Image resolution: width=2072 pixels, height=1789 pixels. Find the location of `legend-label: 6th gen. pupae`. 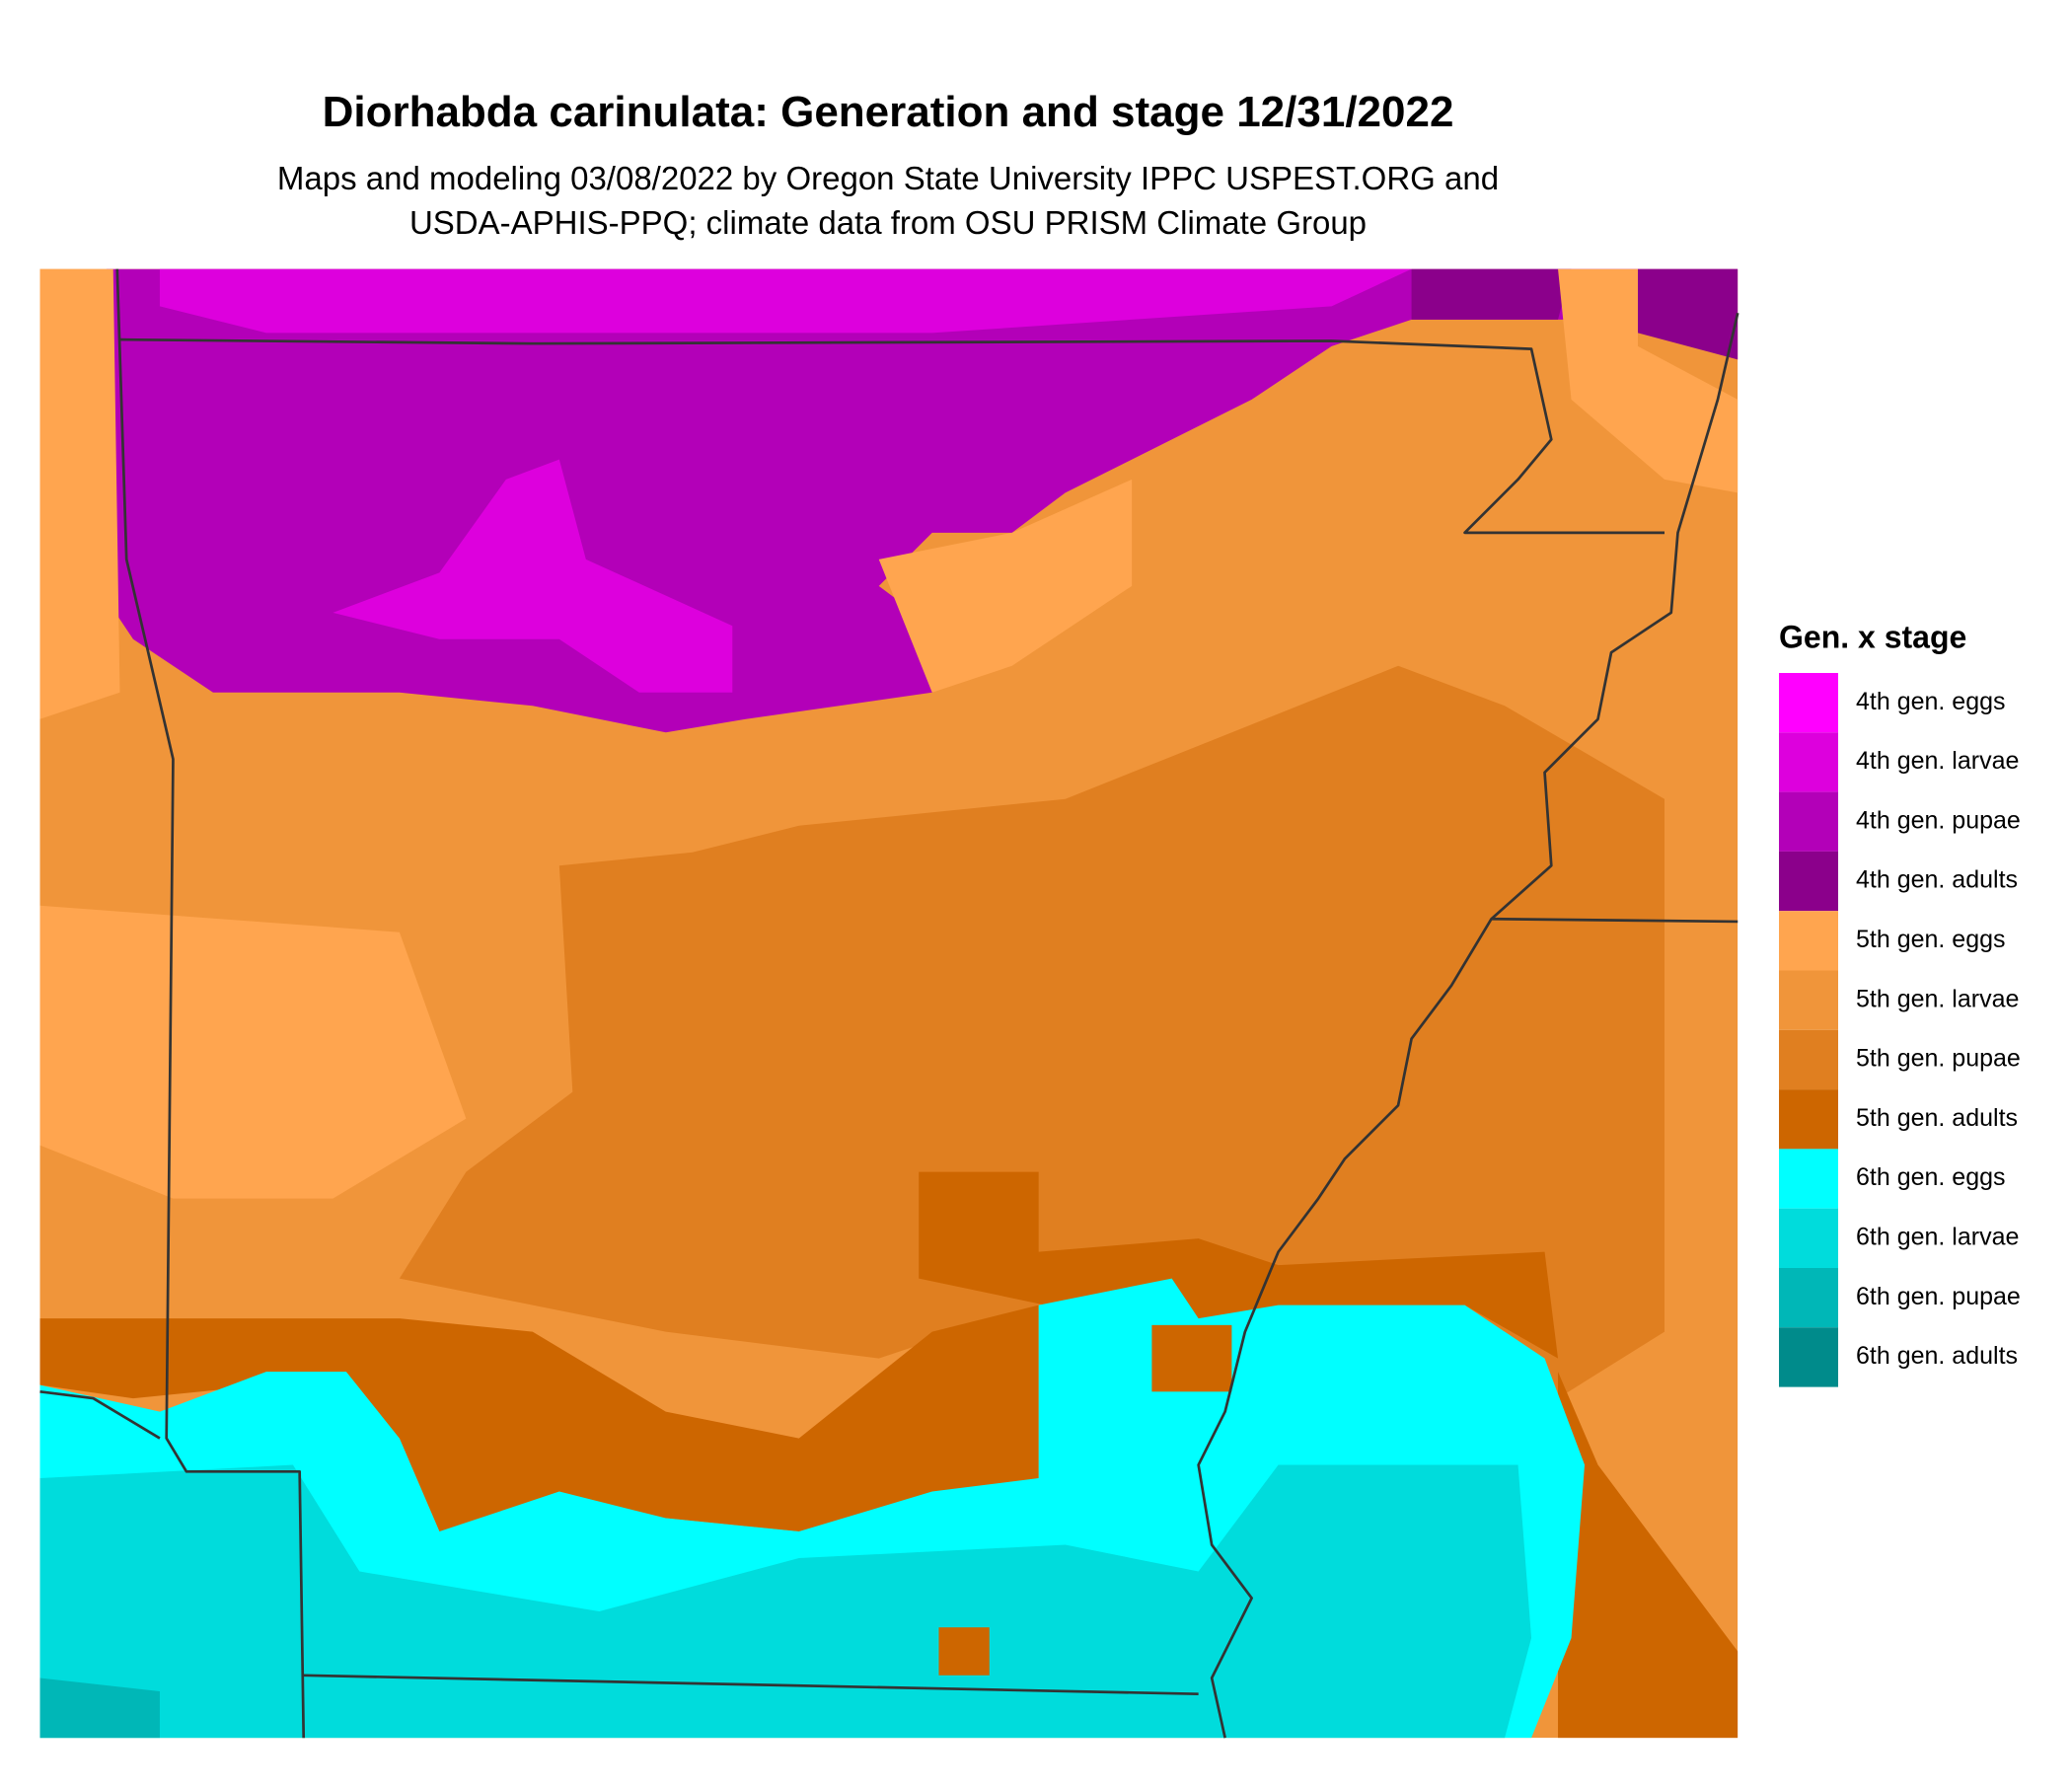

legend-label: 6th gen. pupae is located at coordinates (1939, 1296).